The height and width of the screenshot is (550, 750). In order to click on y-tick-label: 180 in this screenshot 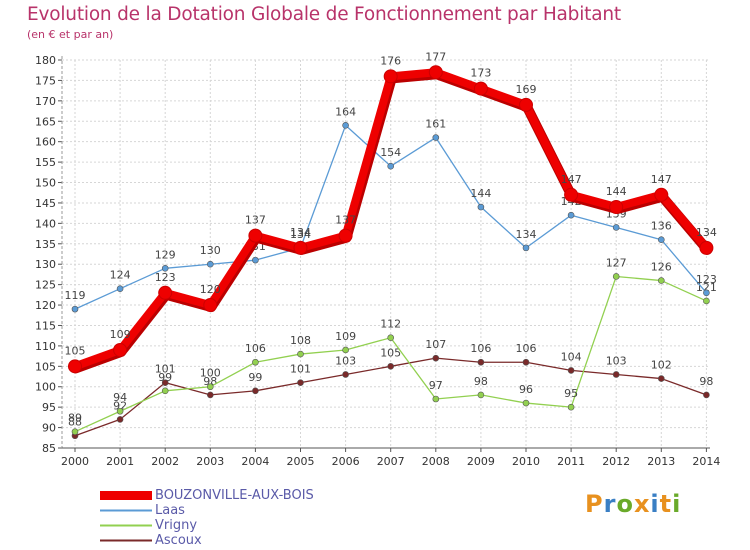, I will do `click(45, 60)`.